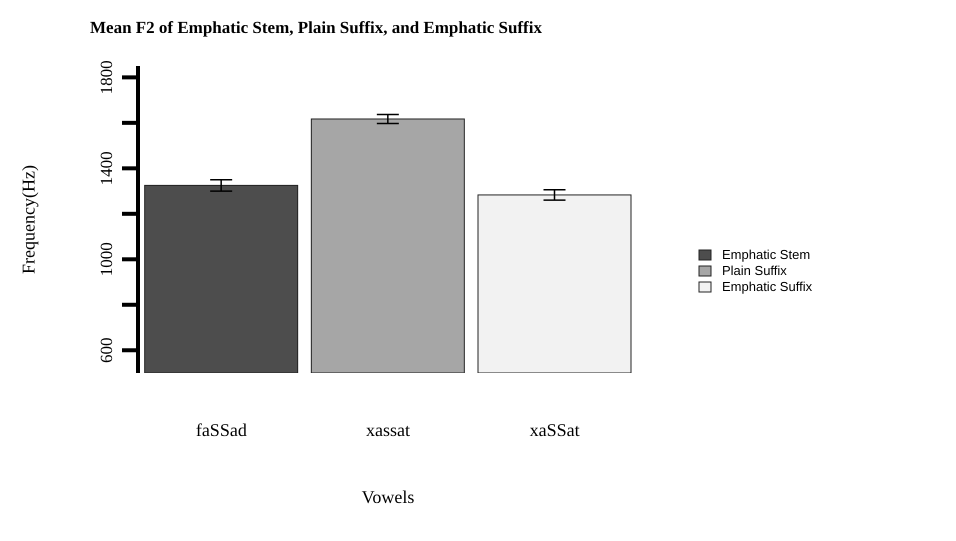  I want to click on y-tick-label: 1000, so click(106, 259).